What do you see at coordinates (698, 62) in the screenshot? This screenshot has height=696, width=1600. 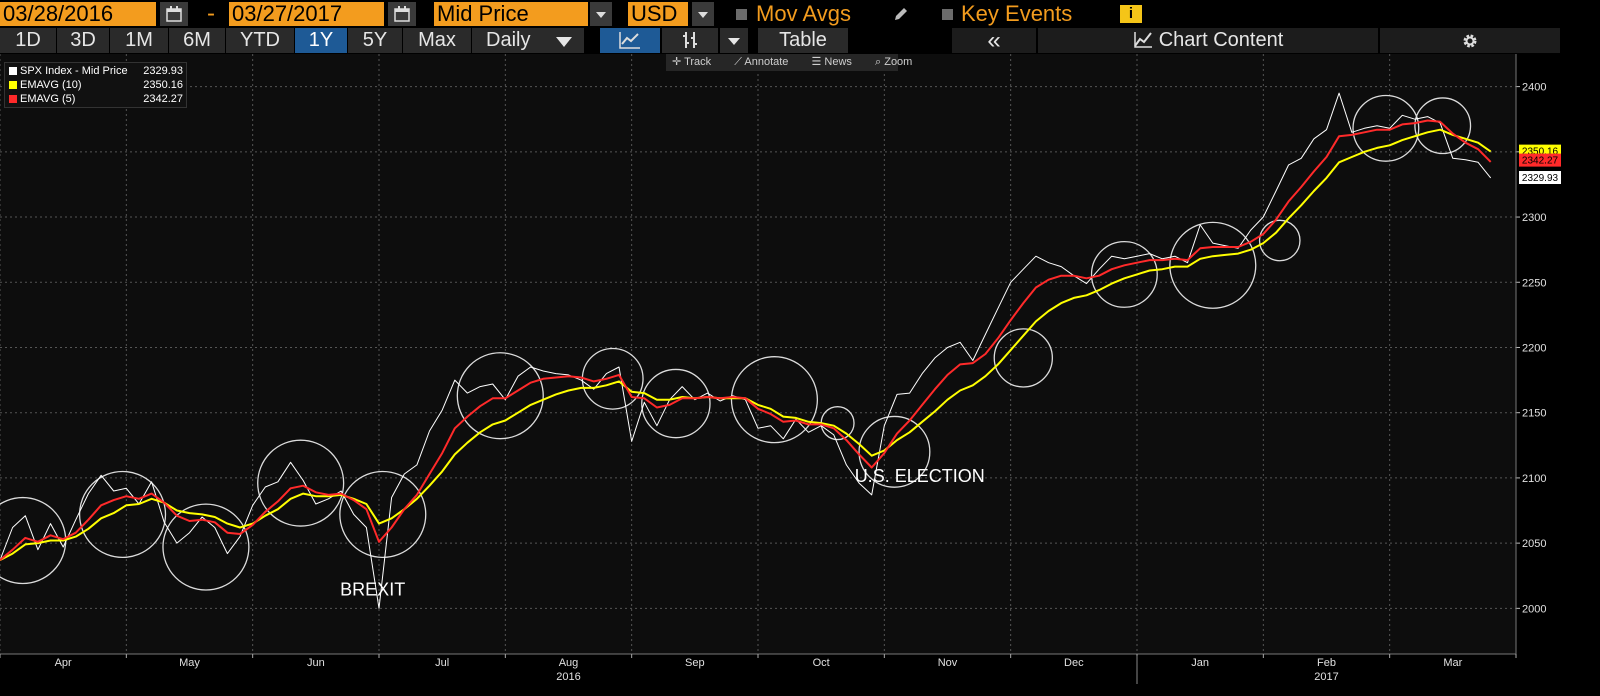 I see `track-label: Track` at bounding box center [698, 62].